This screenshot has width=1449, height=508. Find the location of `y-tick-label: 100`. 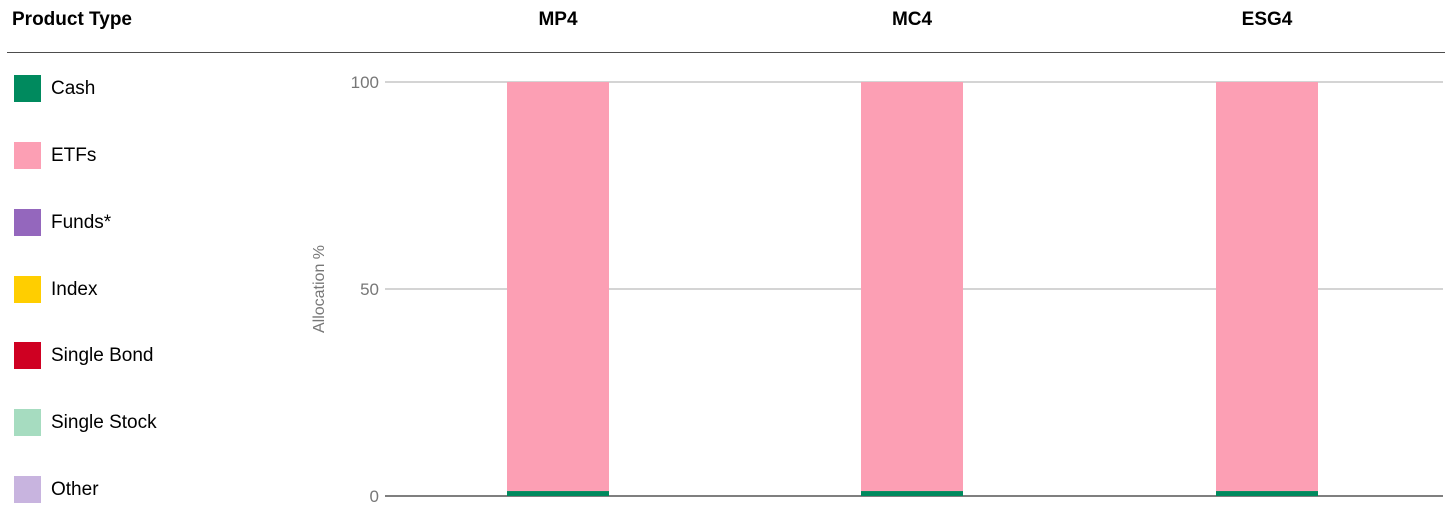

y-tick-label: 100 is located at coordinates (365, 82).